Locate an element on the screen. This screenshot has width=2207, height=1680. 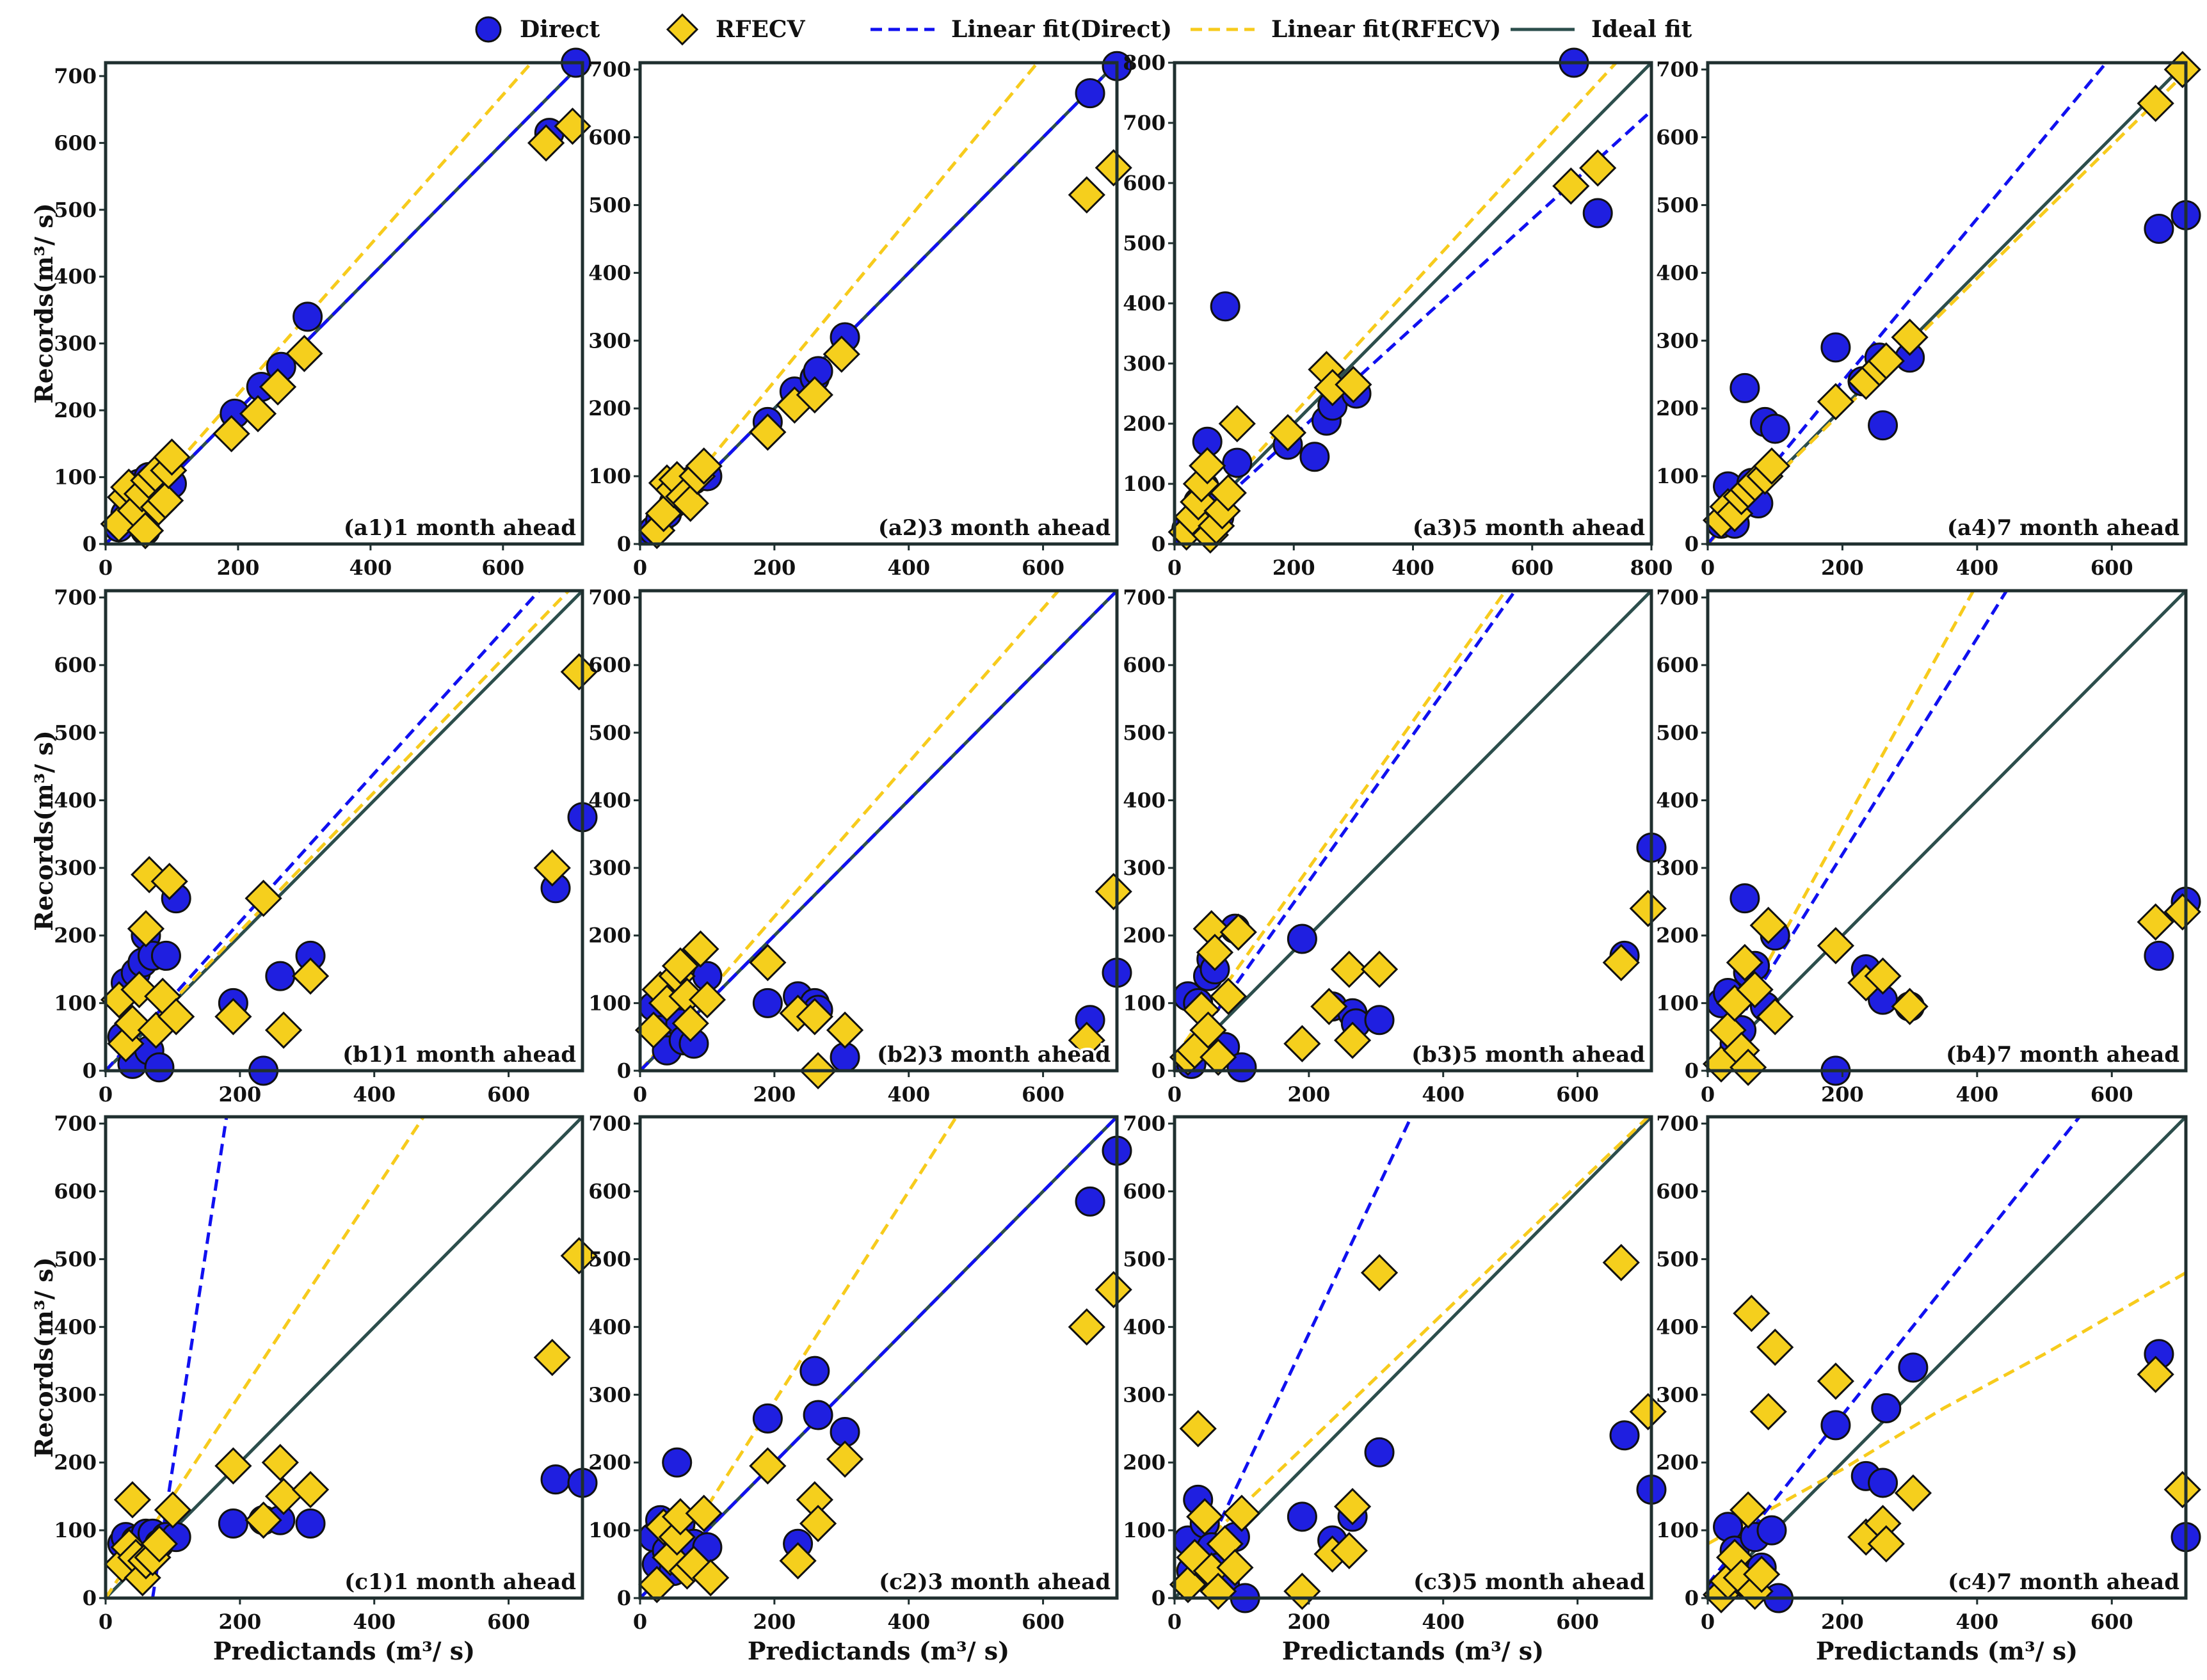
rfecv-fit-line is located at coordinates (850, 831).